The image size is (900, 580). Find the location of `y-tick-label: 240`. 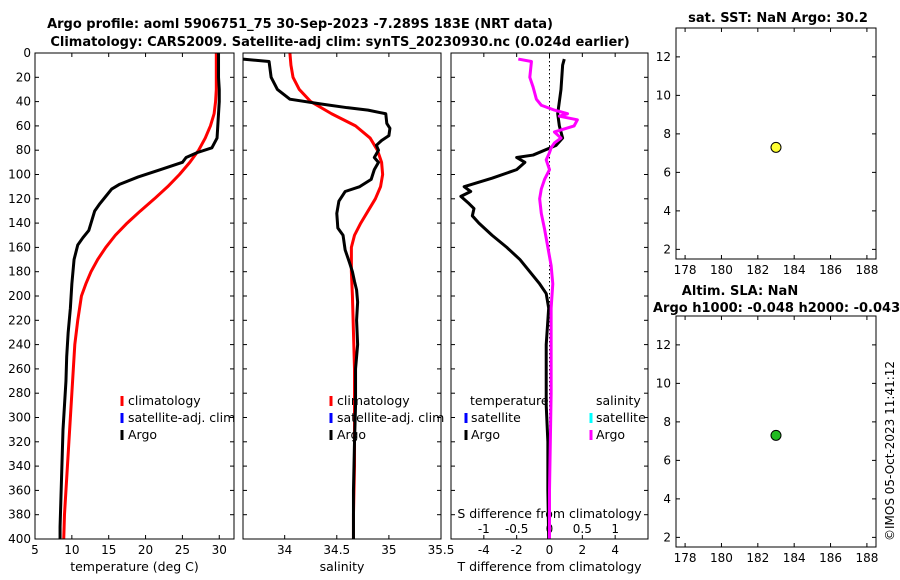

y-tick-label: 240 is located at coordinates (19, 345).